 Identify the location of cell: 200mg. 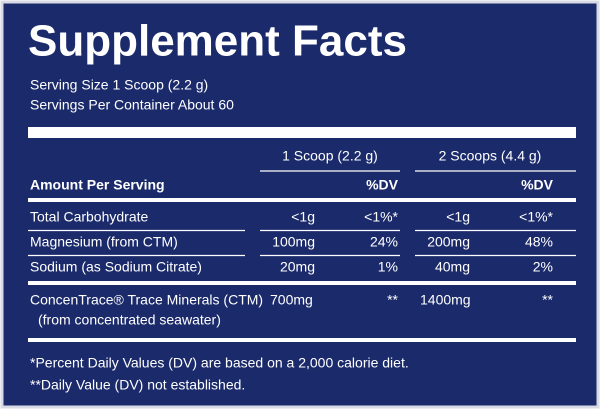
(448, 242).